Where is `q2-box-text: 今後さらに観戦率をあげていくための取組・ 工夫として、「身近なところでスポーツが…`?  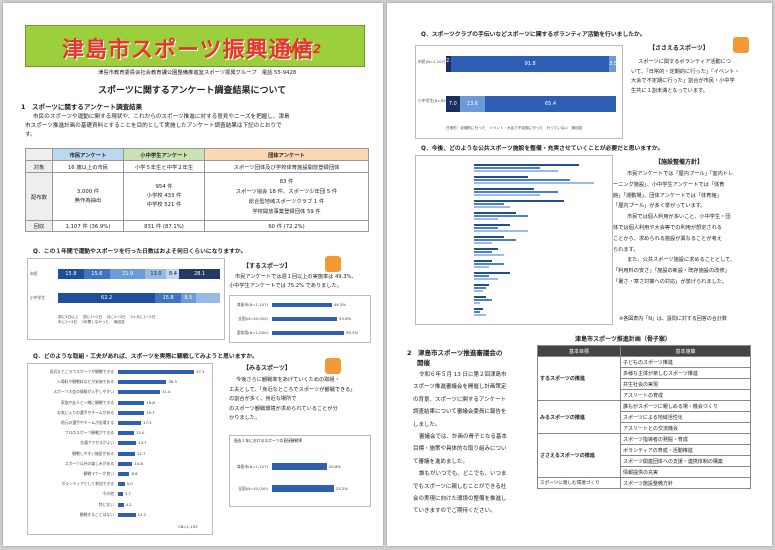 q2-box-text: 今後さらに観戦率をあげていくための取組・ 工夫として、「身近なところでスポーツが… is located at coordinates (292, 400).